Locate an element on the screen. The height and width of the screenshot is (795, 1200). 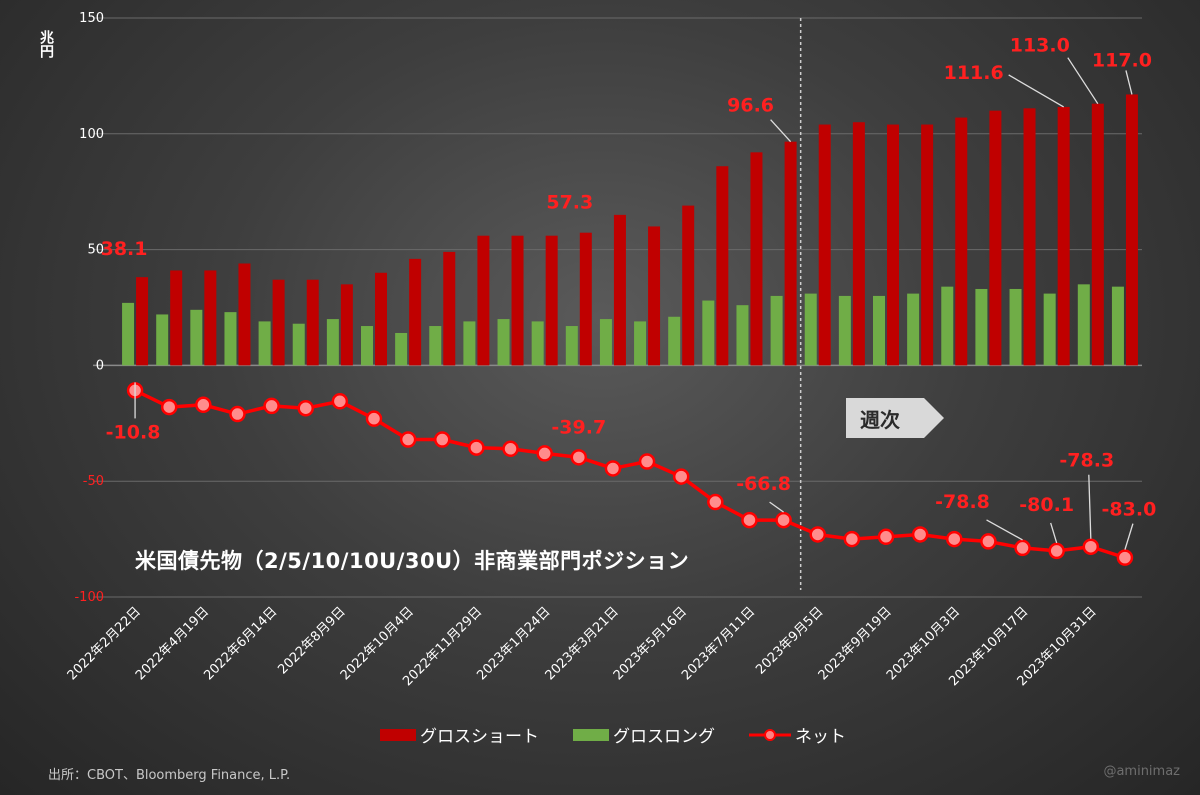
x-tick-label: 2022年2月22日 is located at coordinates (104, 643).